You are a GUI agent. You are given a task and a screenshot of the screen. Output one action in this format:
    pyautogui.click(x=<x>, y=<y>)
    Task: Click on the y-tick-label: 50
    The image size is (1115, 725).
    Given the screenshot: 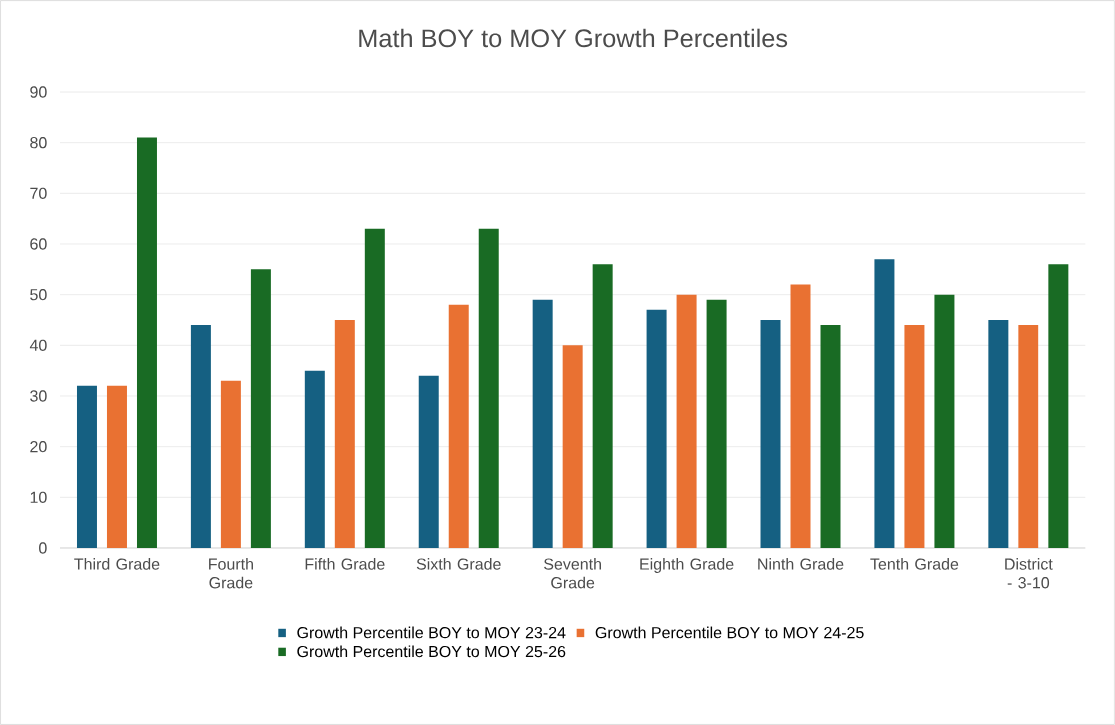 What is the action you would take?
    pyautogui.click(x=38, y=295)
    